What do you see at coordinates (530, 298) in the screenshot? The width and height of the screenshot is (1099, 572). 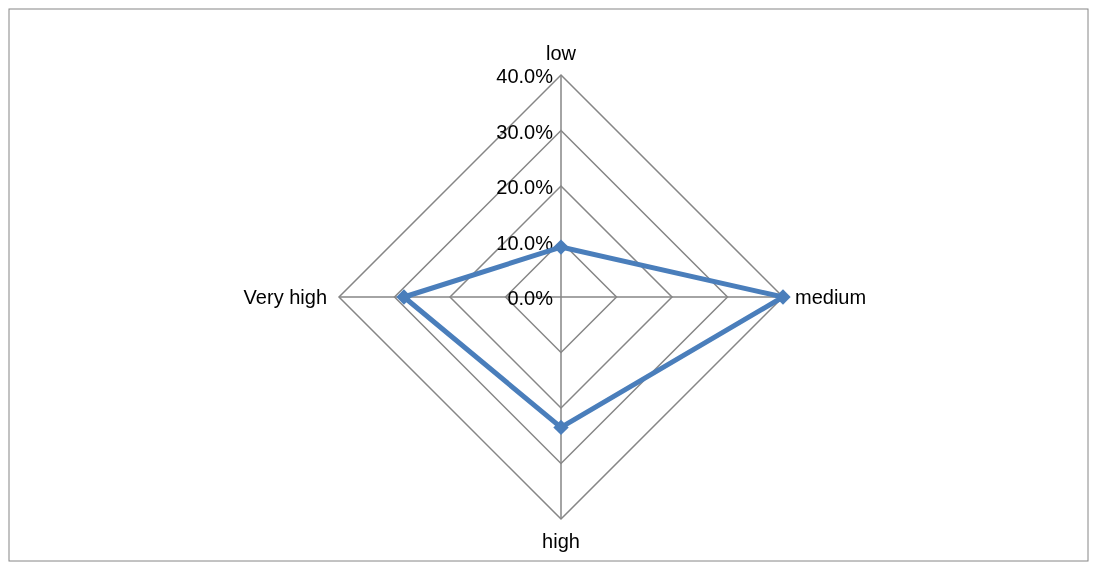 I see `y-tick-label: 0.0%` at bounding box center [530, 298].